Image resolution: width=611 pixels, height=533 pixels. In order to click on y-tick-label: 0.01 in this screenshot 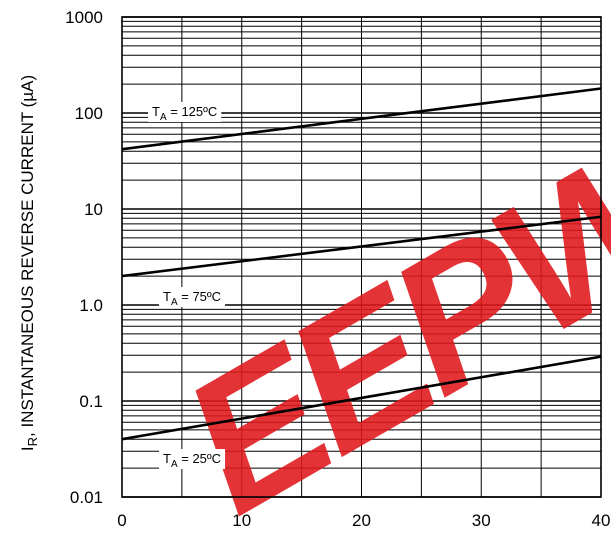, I will do `click(86, 497)`.